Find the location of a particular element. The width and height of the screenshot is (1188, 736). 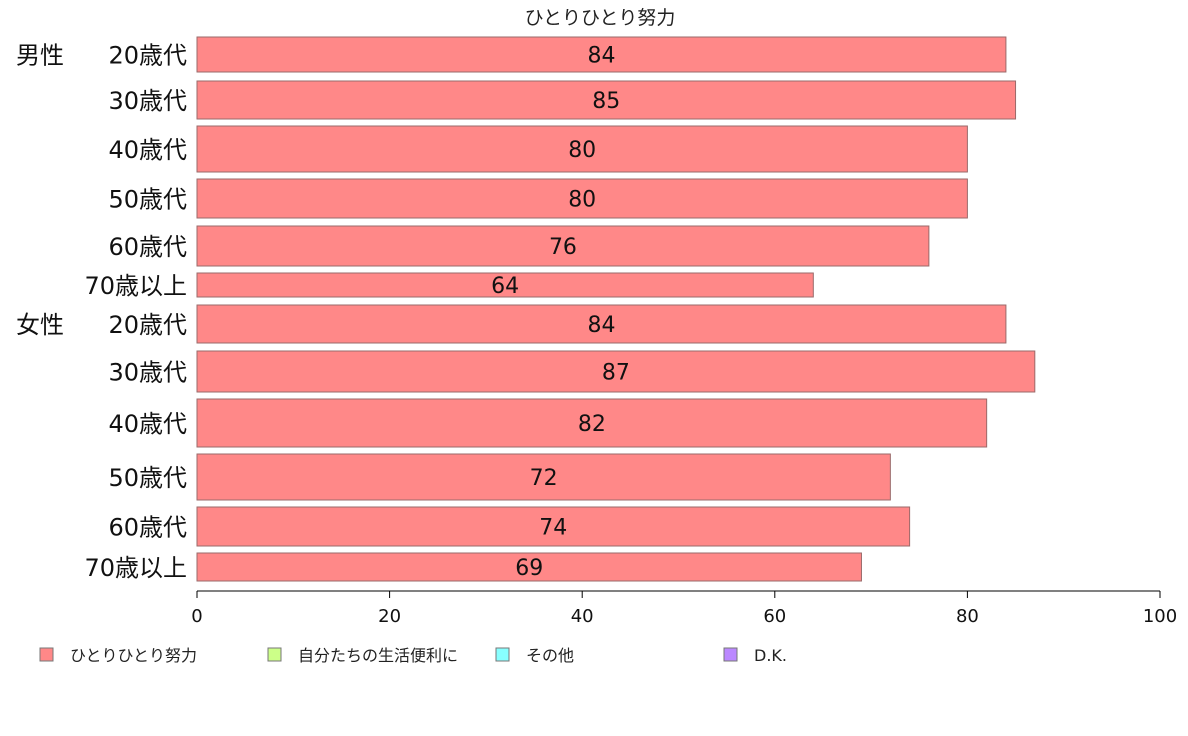

bar-value-label: 69 is located at coordinates (529, 568).